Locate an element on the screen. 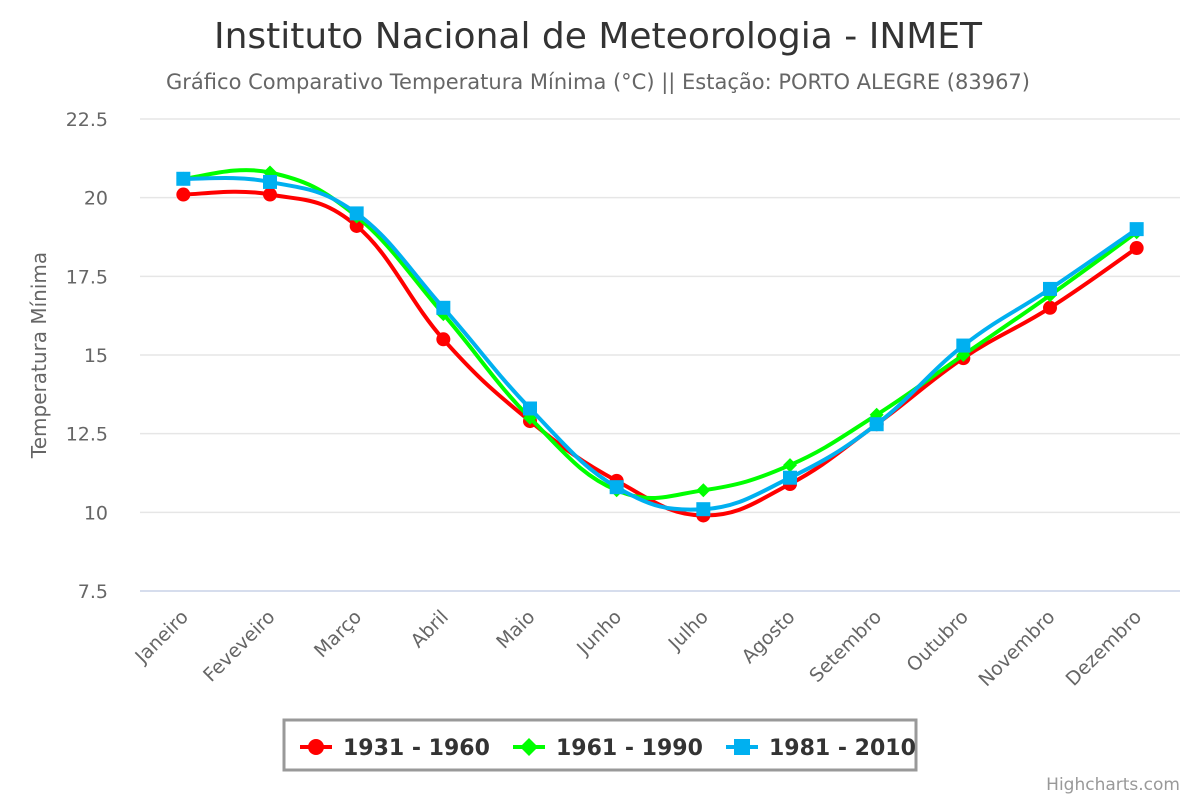  y-tick-label: 12.5 is located at coordinates (87, 435).